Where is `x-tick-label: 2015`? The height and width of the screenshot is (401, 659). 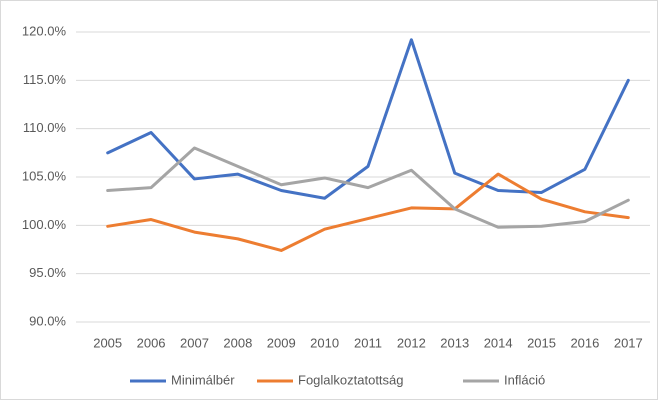 x-tick-label: 2015 is located at coordinates (541, 342).